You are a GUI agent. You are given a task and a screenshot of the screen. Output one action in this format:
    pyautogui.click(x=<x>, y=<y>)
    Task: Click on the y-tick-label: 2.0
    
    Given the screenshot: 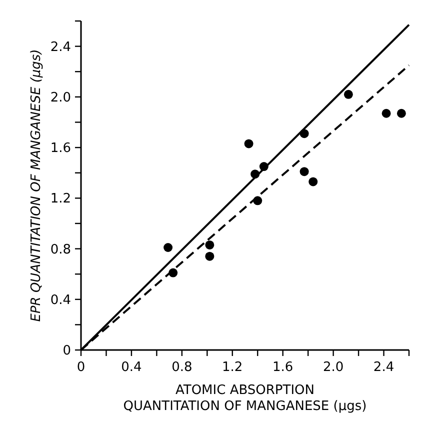 What is the action you would take?
    pyautogui.click(x=60, y=98)
    